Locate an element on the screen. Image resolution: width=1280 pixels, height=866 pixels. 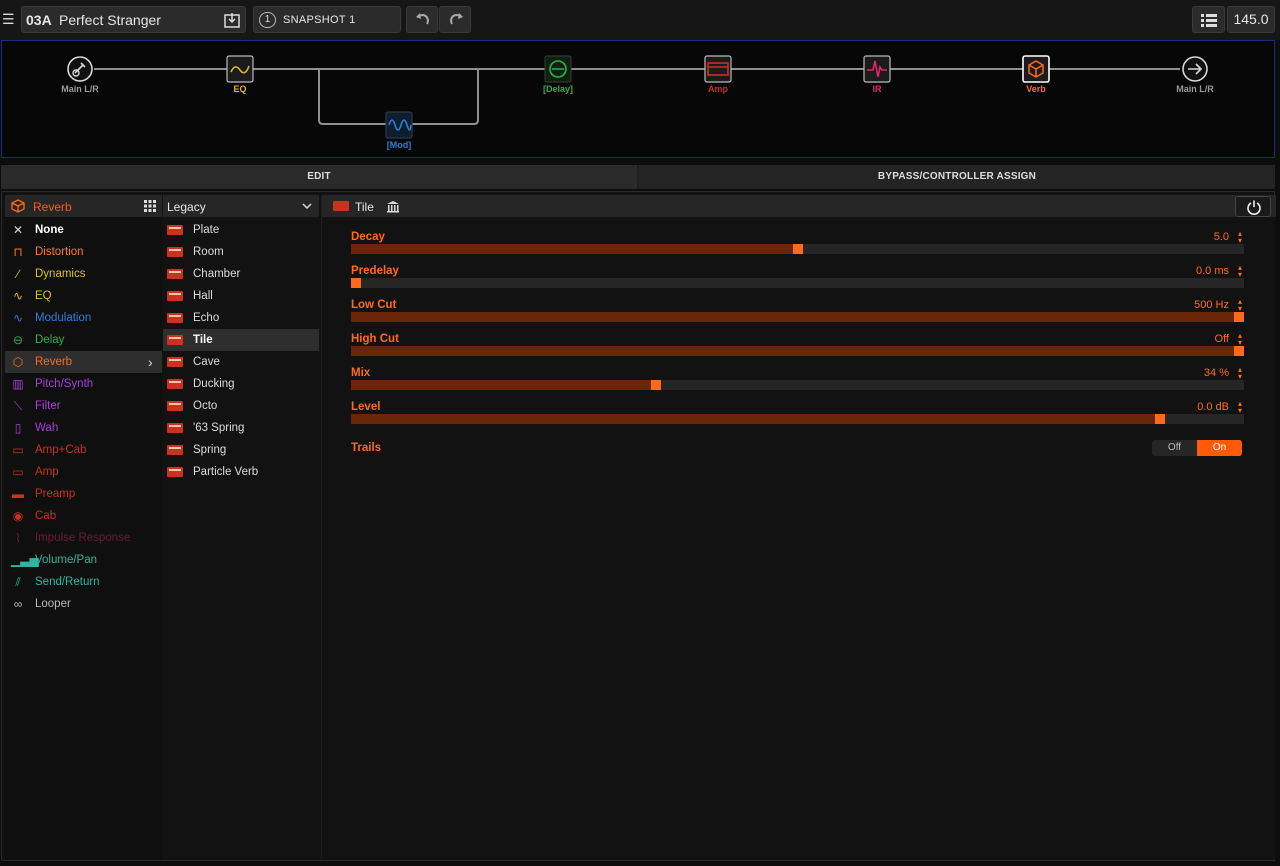
tempo-display: 145.0 is located at coordinates (1251, 19).